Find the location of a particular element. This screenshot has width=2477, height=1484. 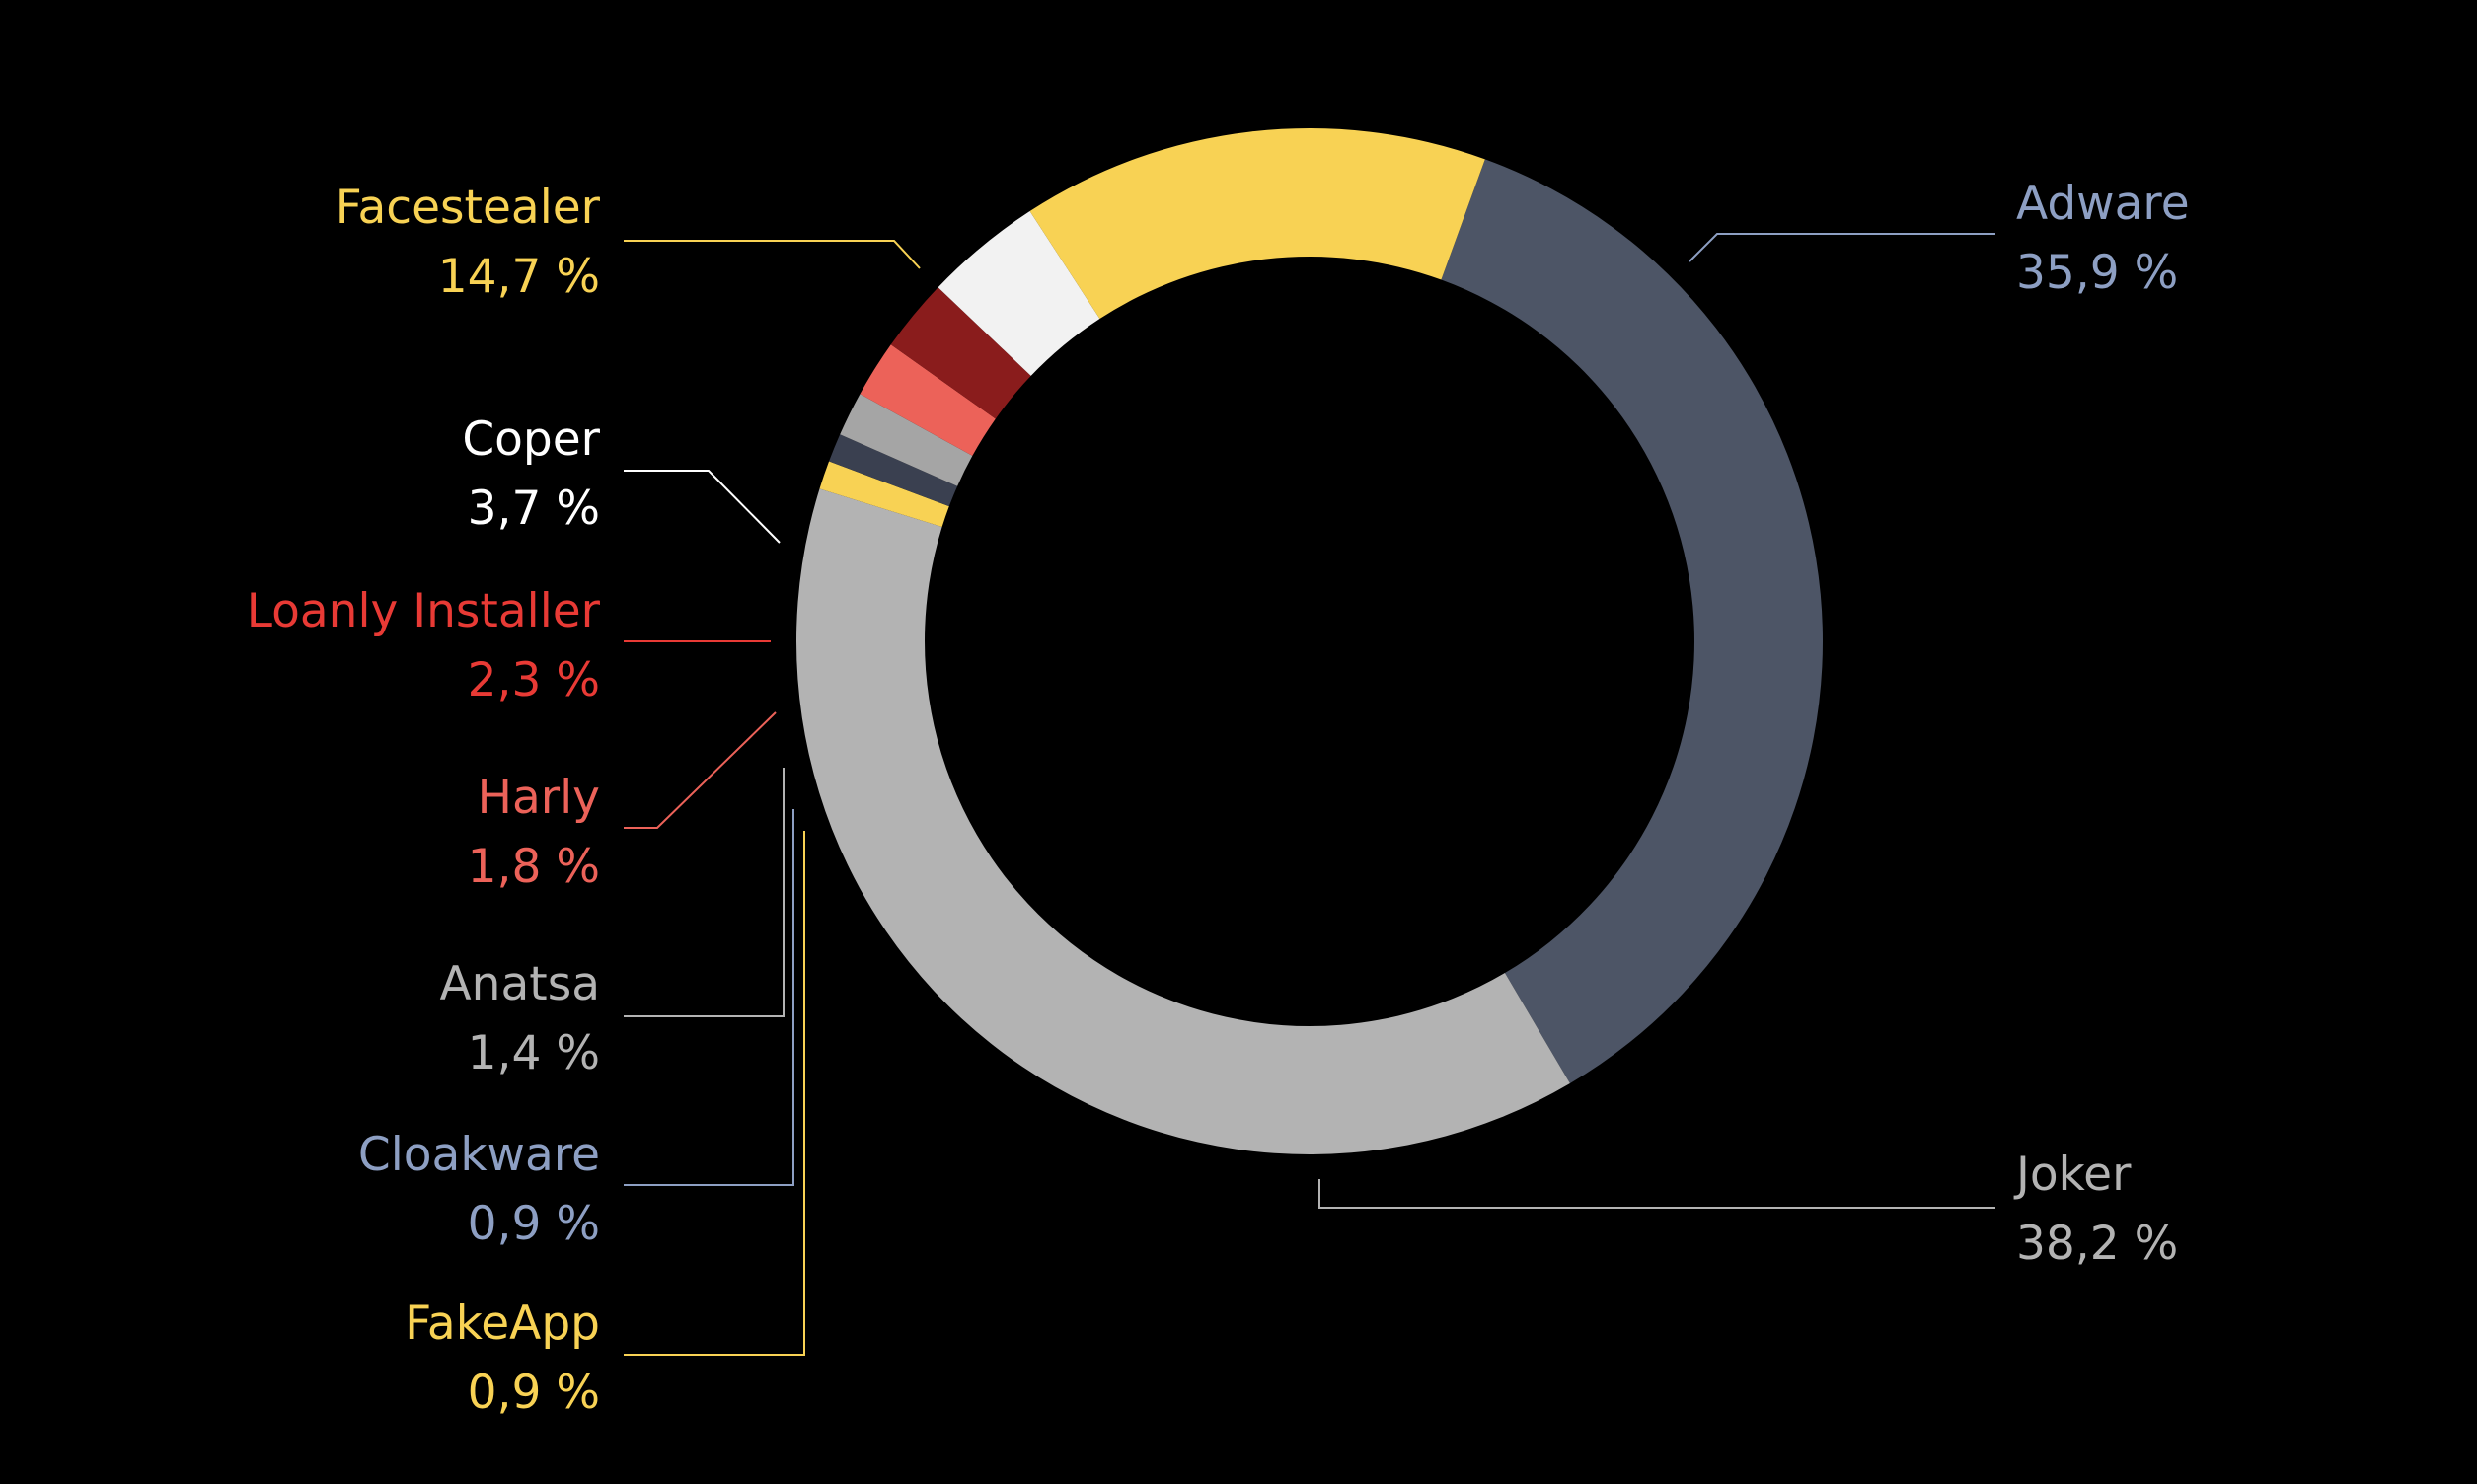

data-label-facestealer: 14,7 % is located at coordinates (519, 277).